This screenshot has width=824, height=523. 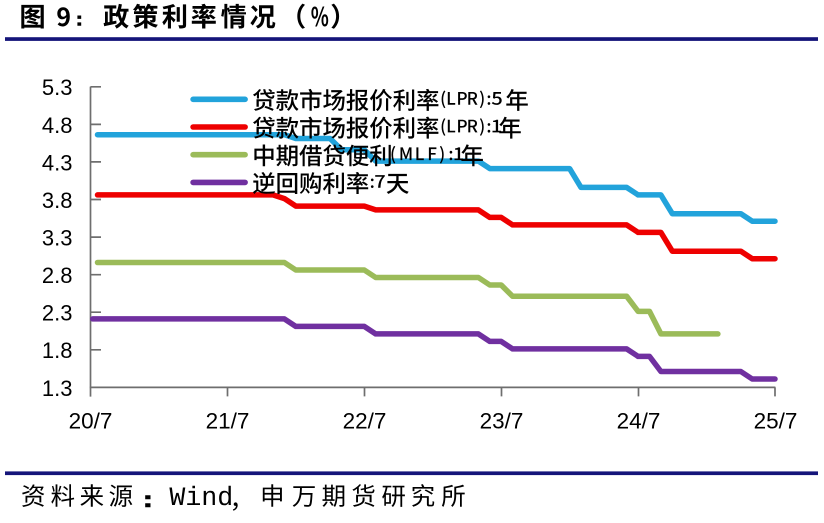 I want to click on svg-text: 2.8, so click(x=57, y=275).